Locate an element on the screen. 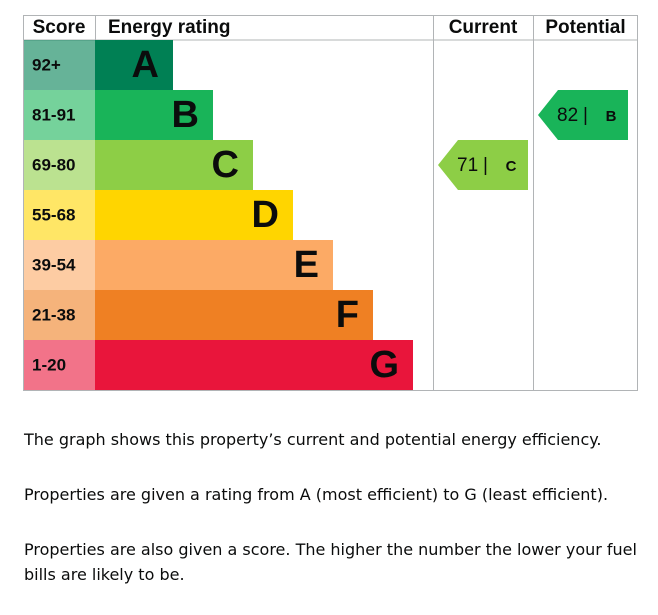 The height and width of the screenshot is (615, 658). score-range: 92+ is located at coordinates (46, 64).